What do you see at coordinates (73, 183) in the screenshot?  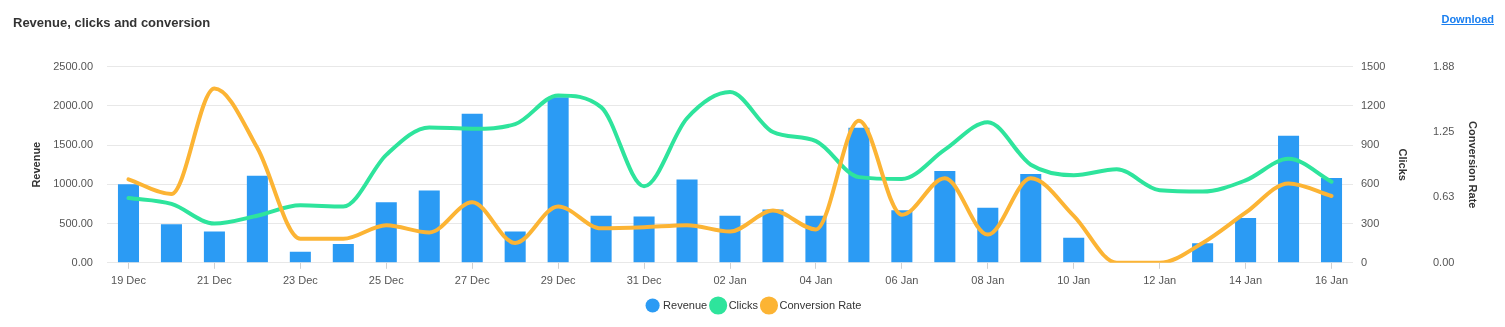 I see `y-tick-label: 1000.00` at bounding box center [73, 183].